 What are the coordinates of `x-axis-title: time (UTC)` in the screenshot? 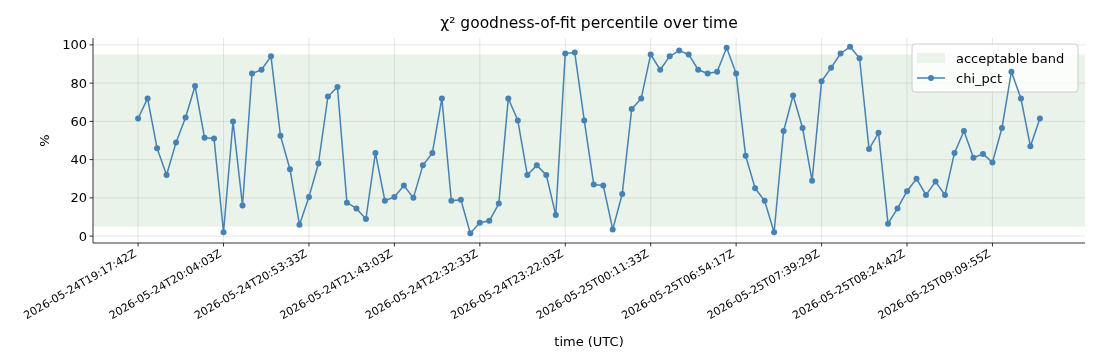 It's located at (589, 341).